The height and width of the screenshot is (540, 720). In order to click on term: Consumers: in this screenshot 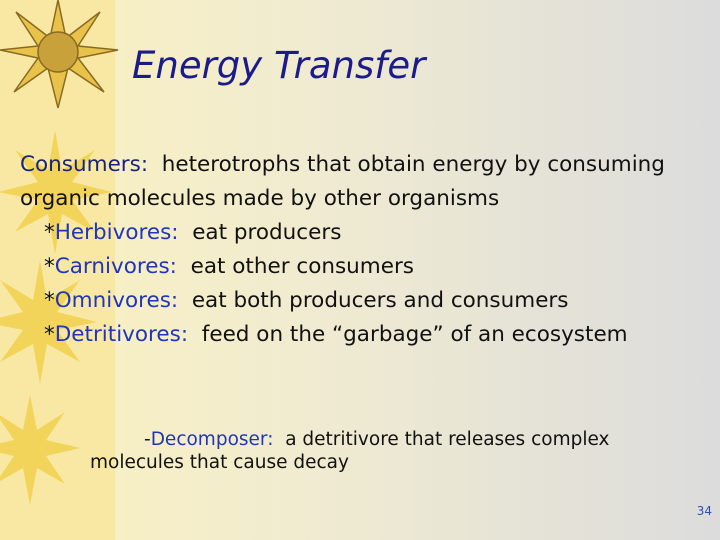, I will do `click(84, 164)`.